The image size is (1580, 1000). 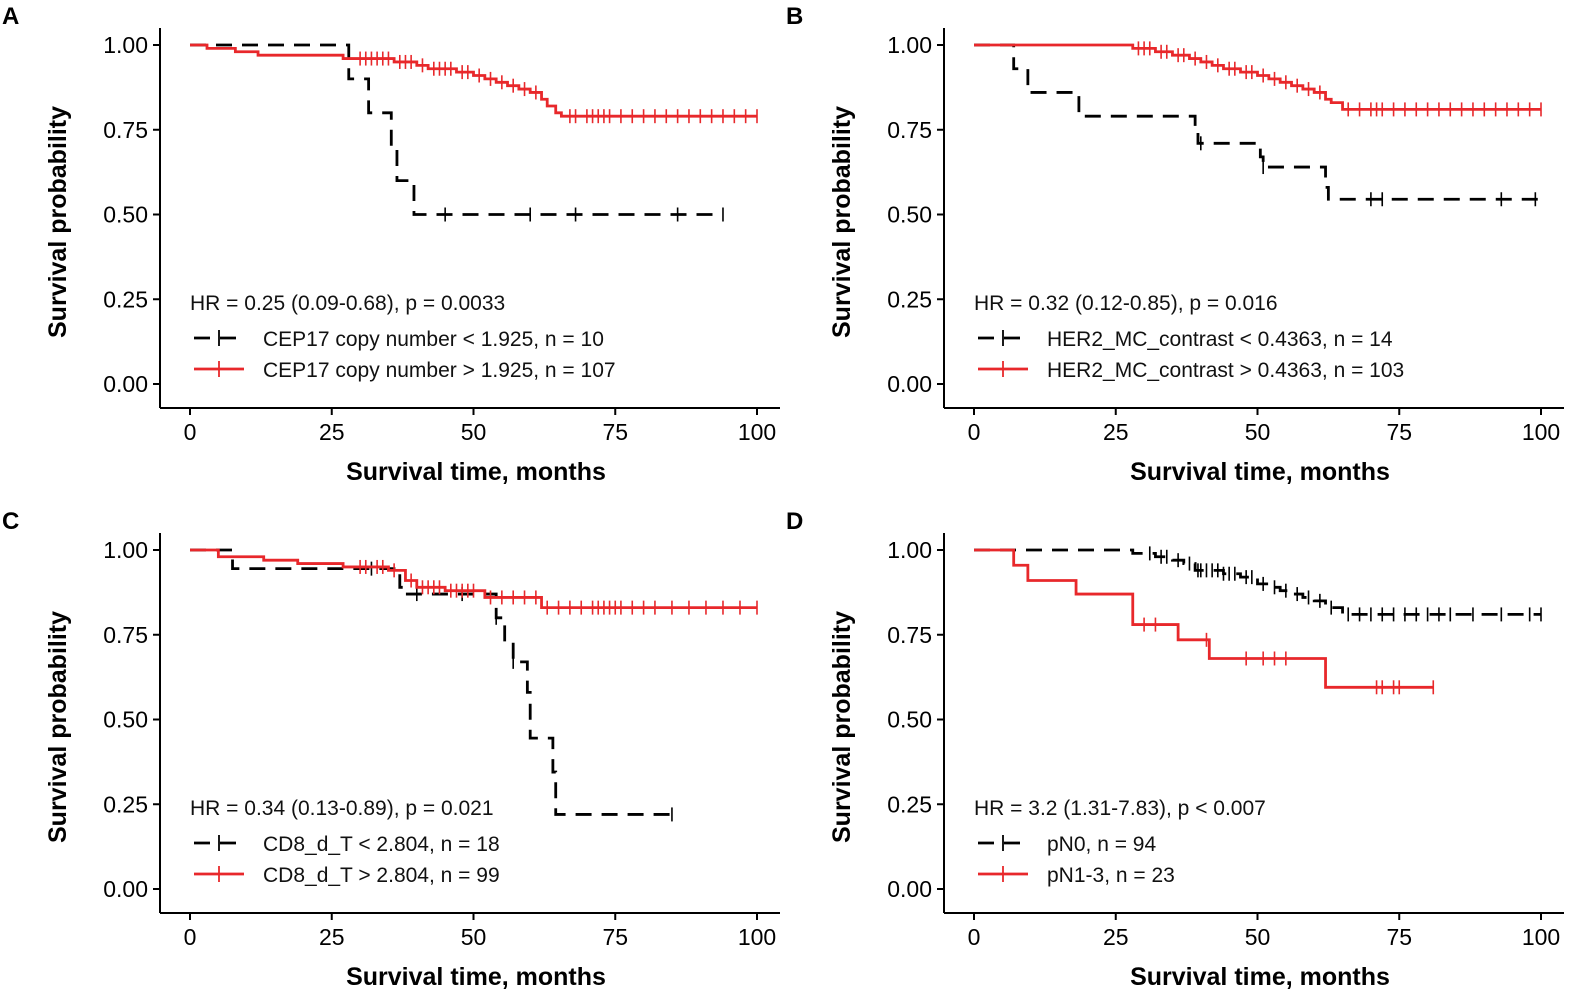 I want to click on panel-letter: A, so click(x=10, y=16).